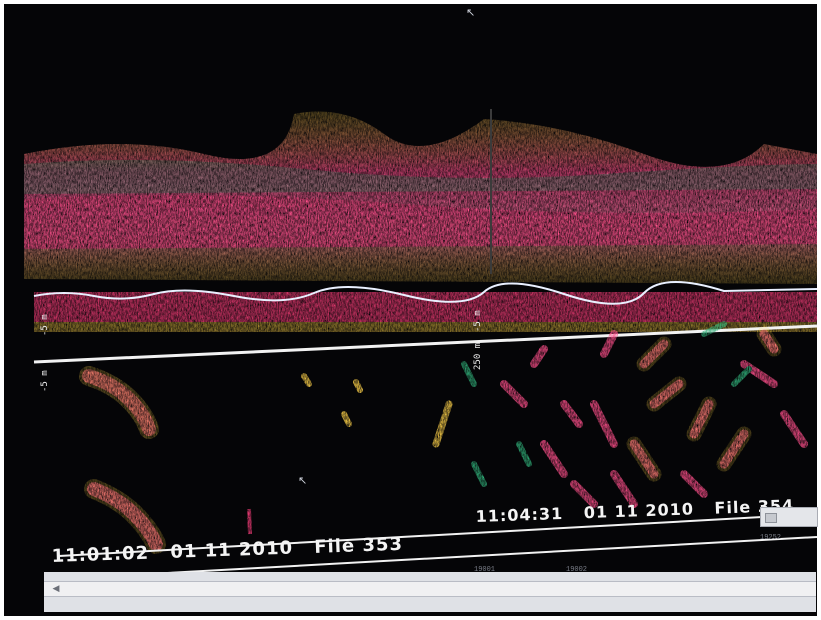 The height and width of the screenshot is (620, 821). What do you see at coordinates (425, 306) in the screenshot?
I see `seabed-band` at bounding box center [425, 306].